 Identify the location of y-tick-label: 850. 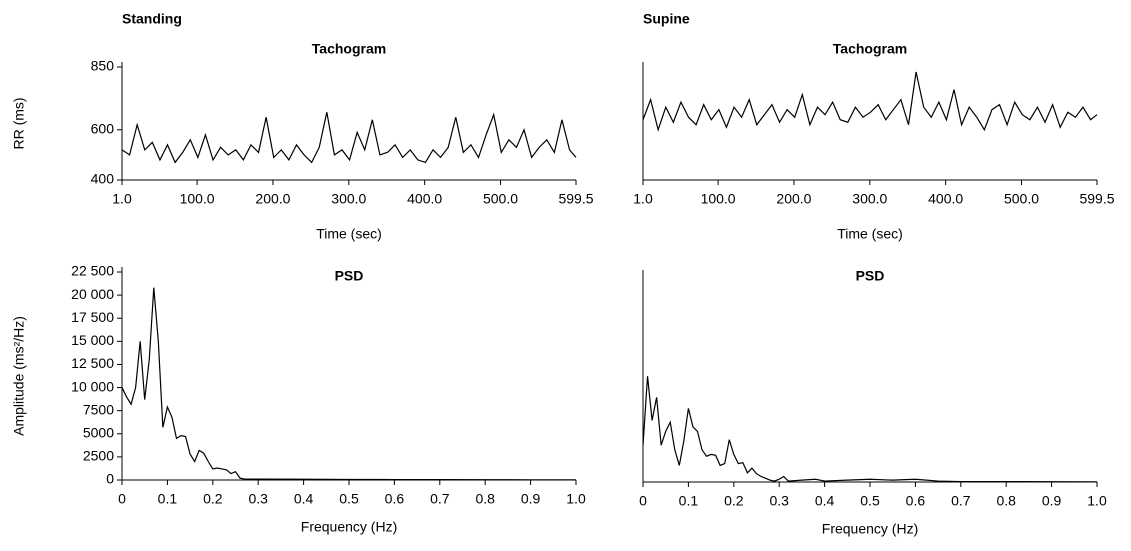
(103, 66).